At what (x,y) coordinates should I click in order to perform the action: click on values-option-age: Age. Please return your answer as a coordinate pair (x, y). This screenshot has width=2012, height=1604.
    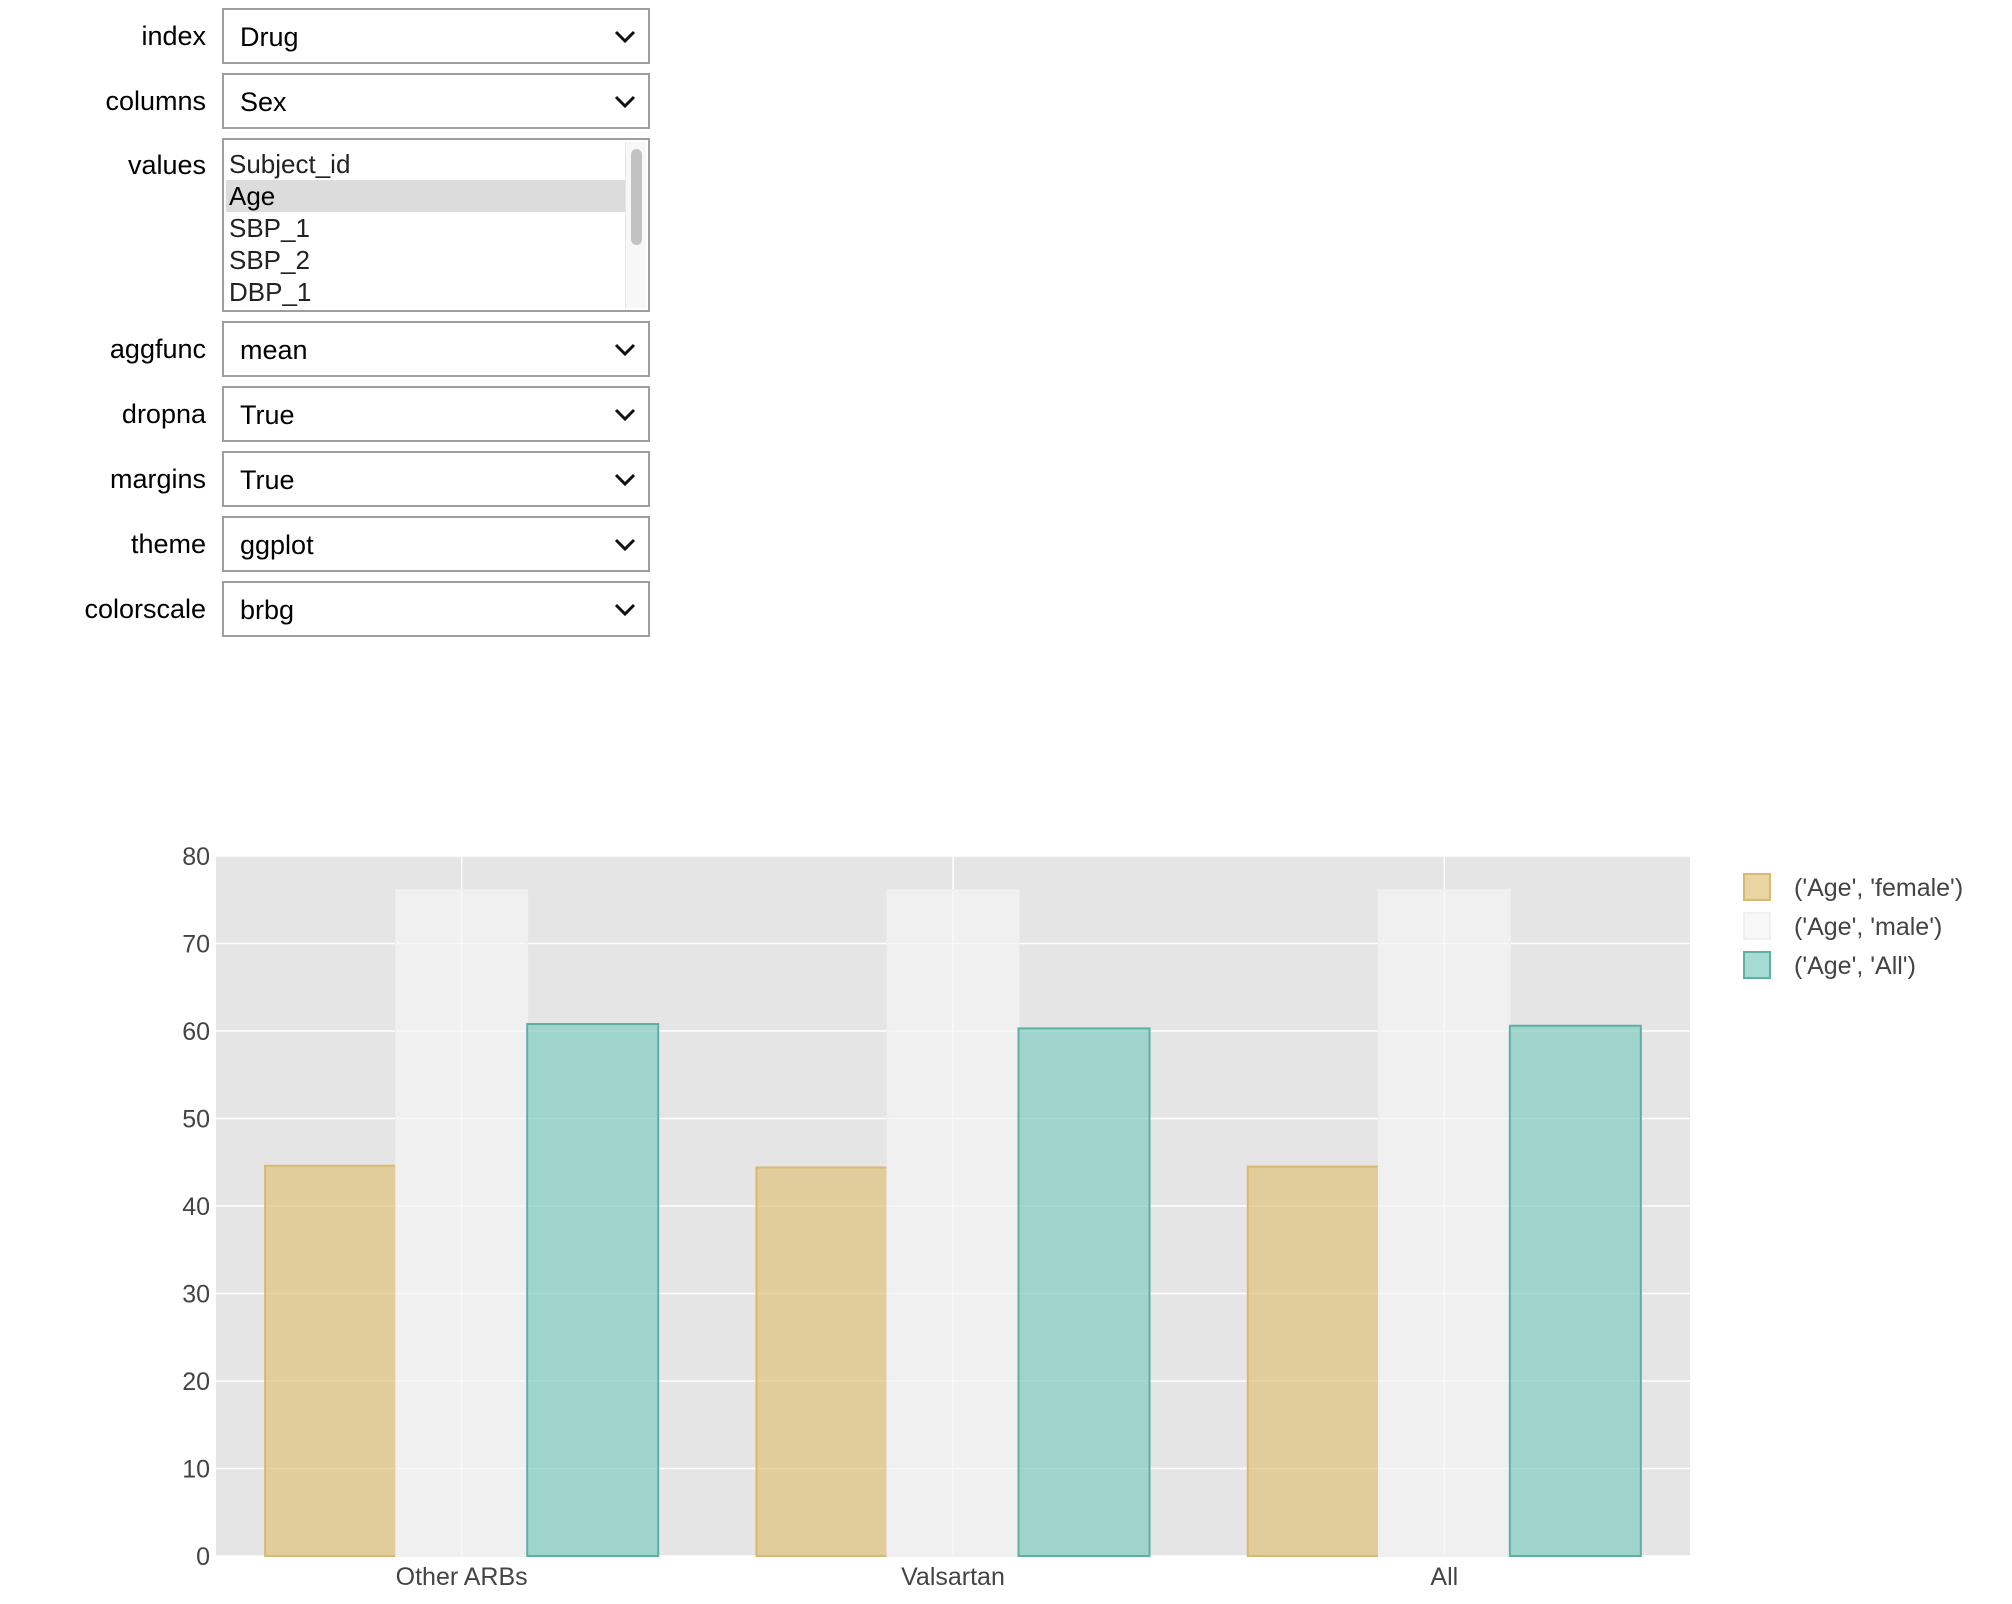
    Looking at the image, I should click on (427, 196).